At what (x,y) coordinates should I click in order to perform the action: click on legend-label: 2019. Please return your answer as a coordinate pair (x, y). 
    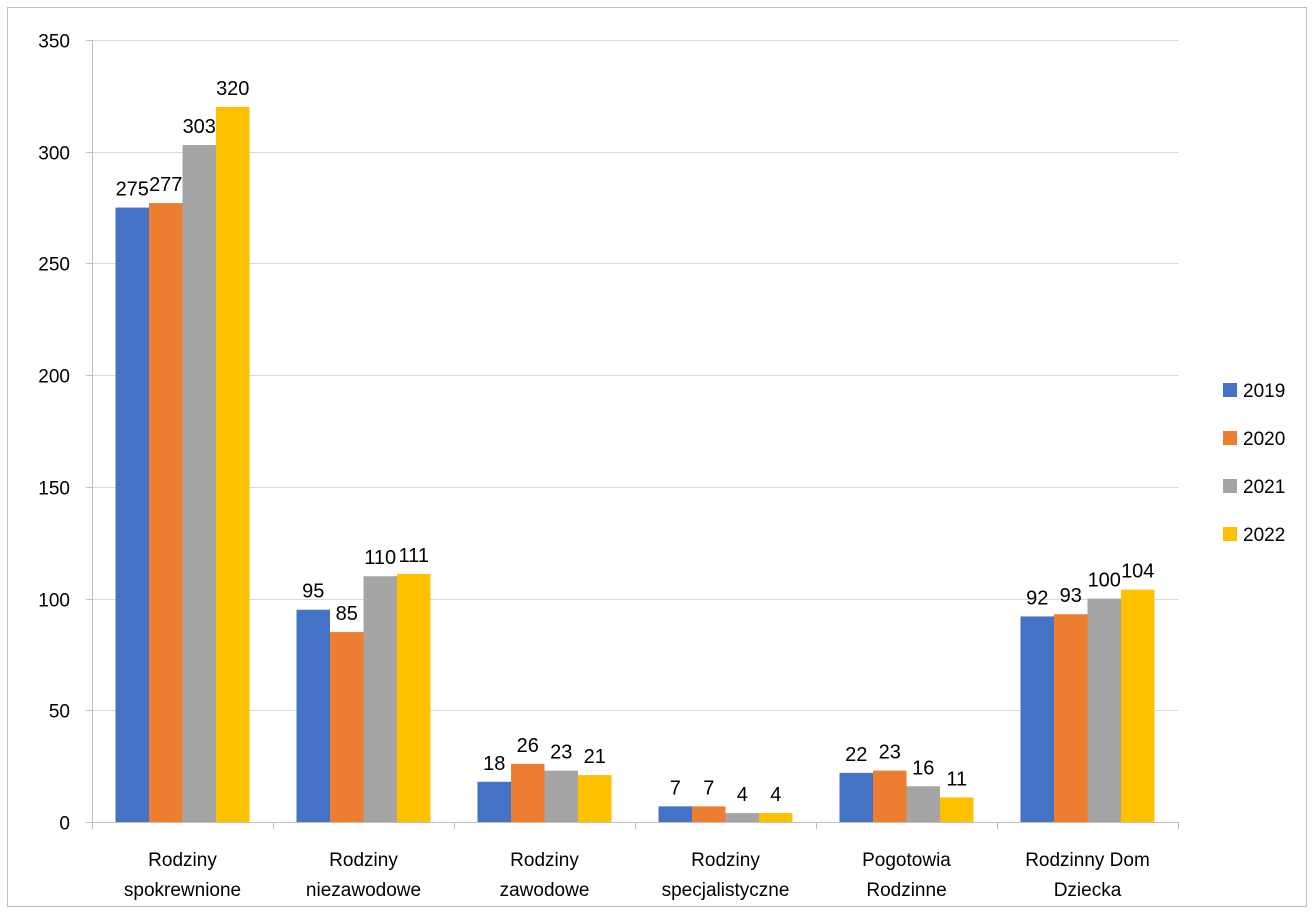
    Looking at the image, I should click on (1264, 391).